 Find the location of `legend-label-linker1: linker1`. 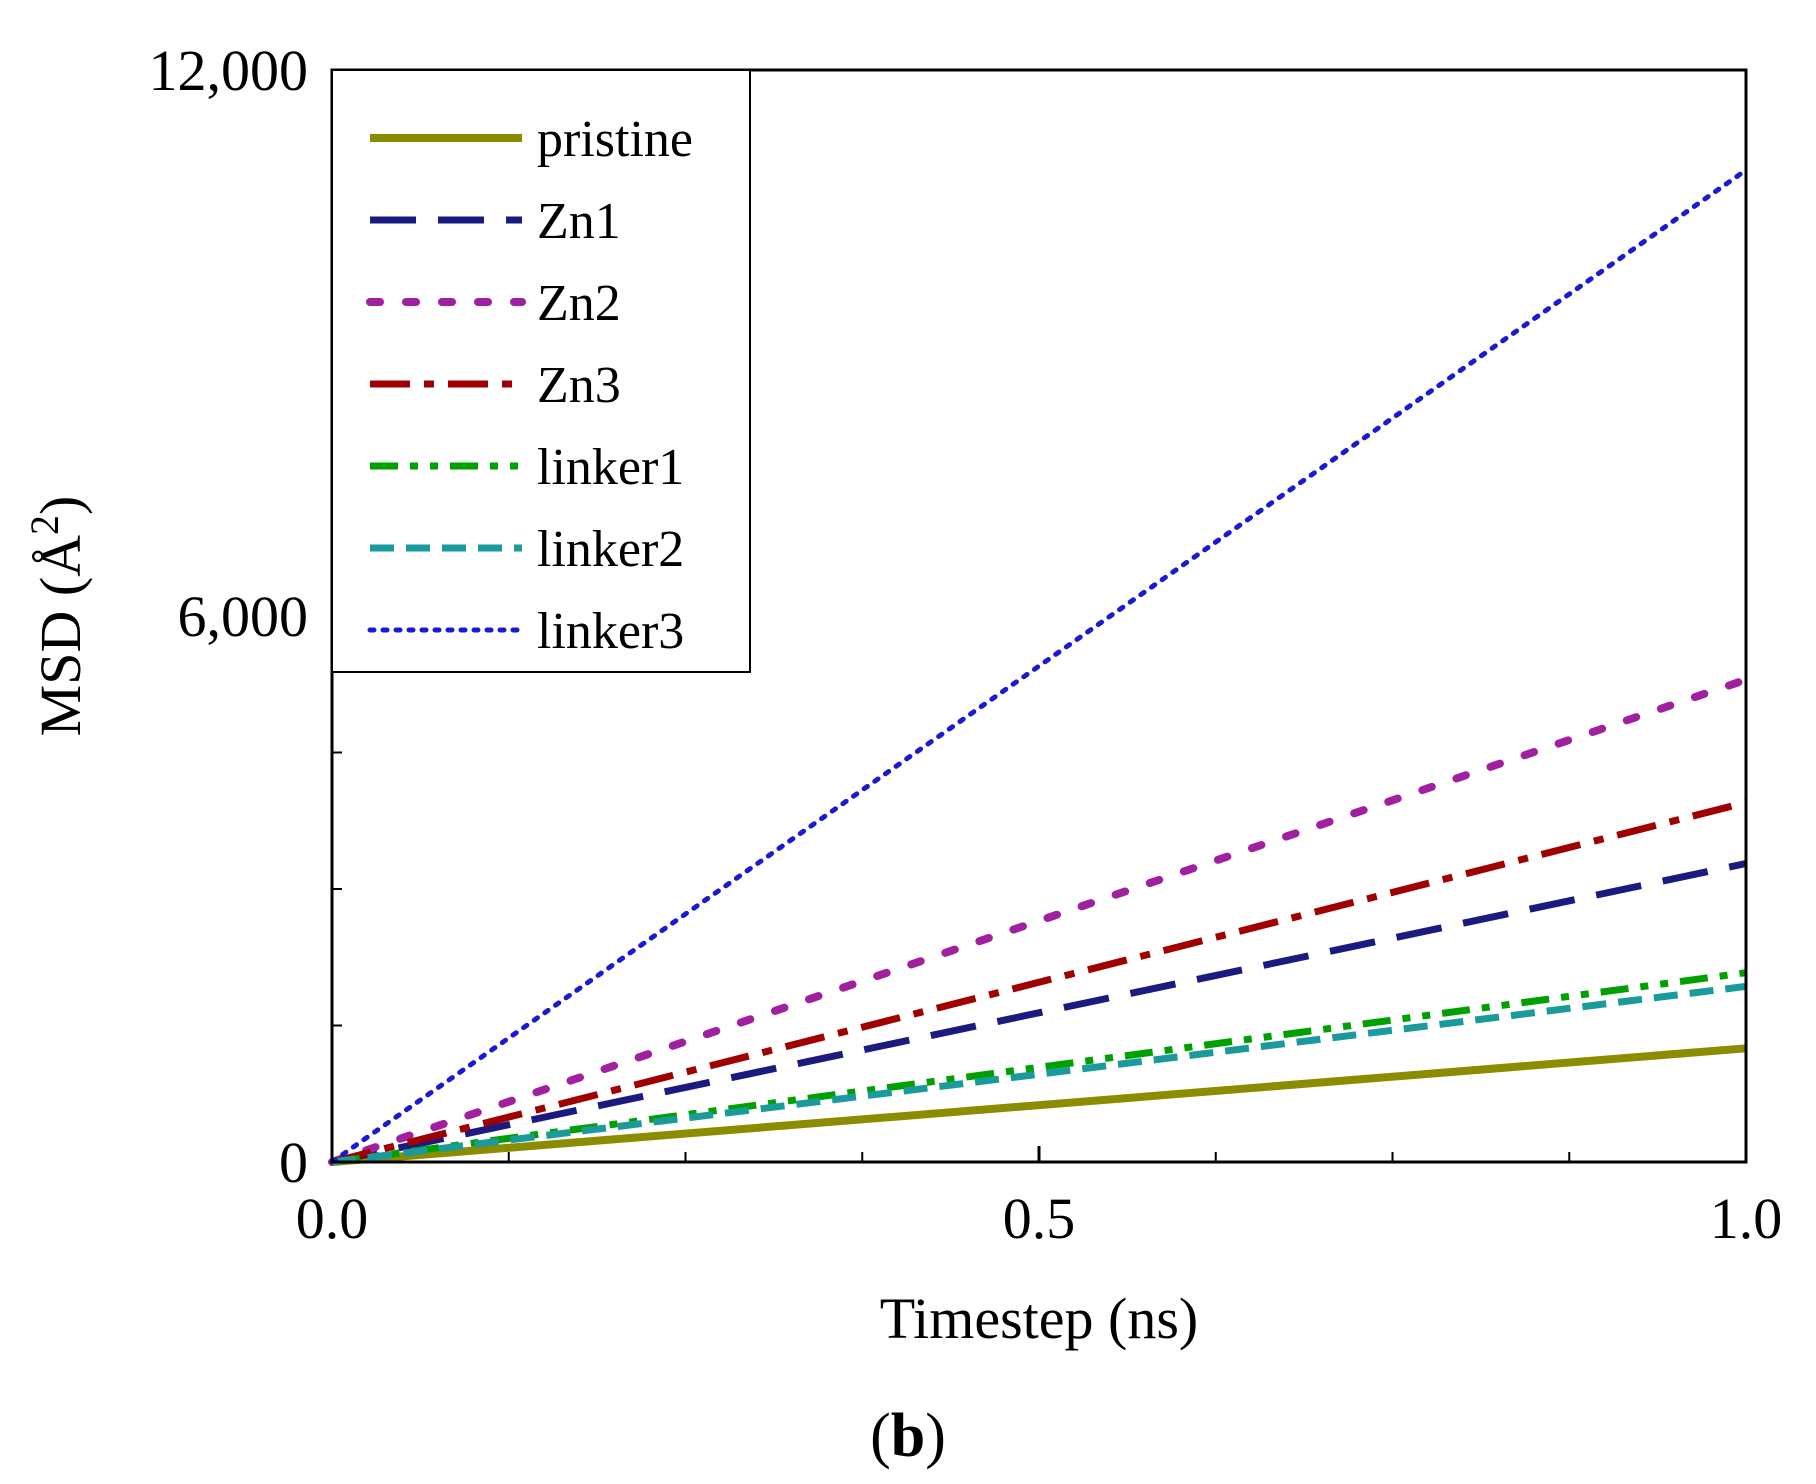

legend-label-linker1: linker1 is located at coordinates (610, 467).